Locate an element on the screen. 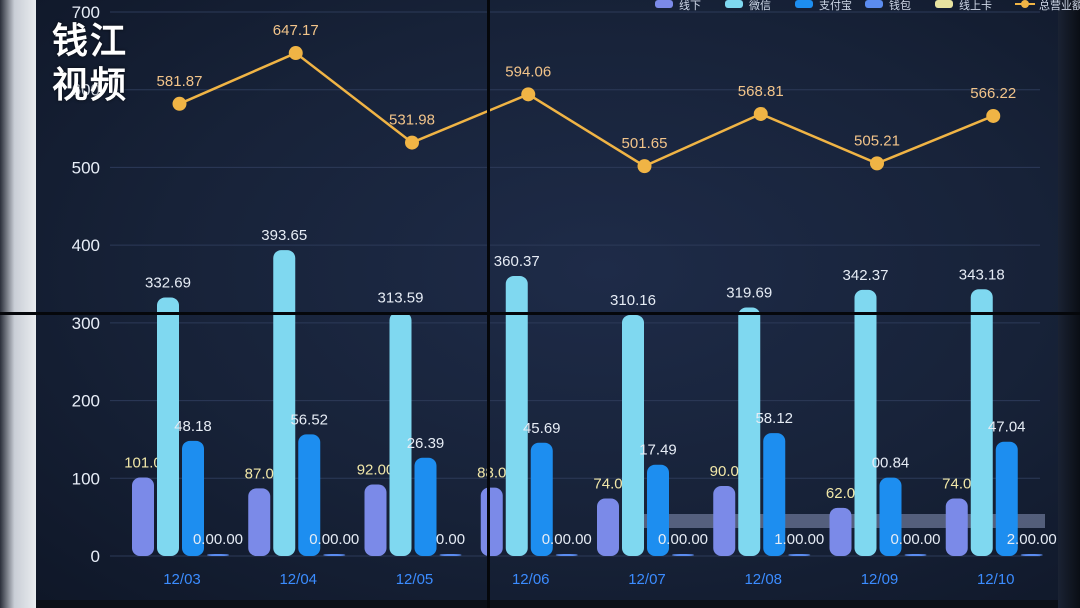 The height and width of the screenshot is (608, 1080). video-watermark-logo: 钱江 视频 is located at coordinates (107, 70).